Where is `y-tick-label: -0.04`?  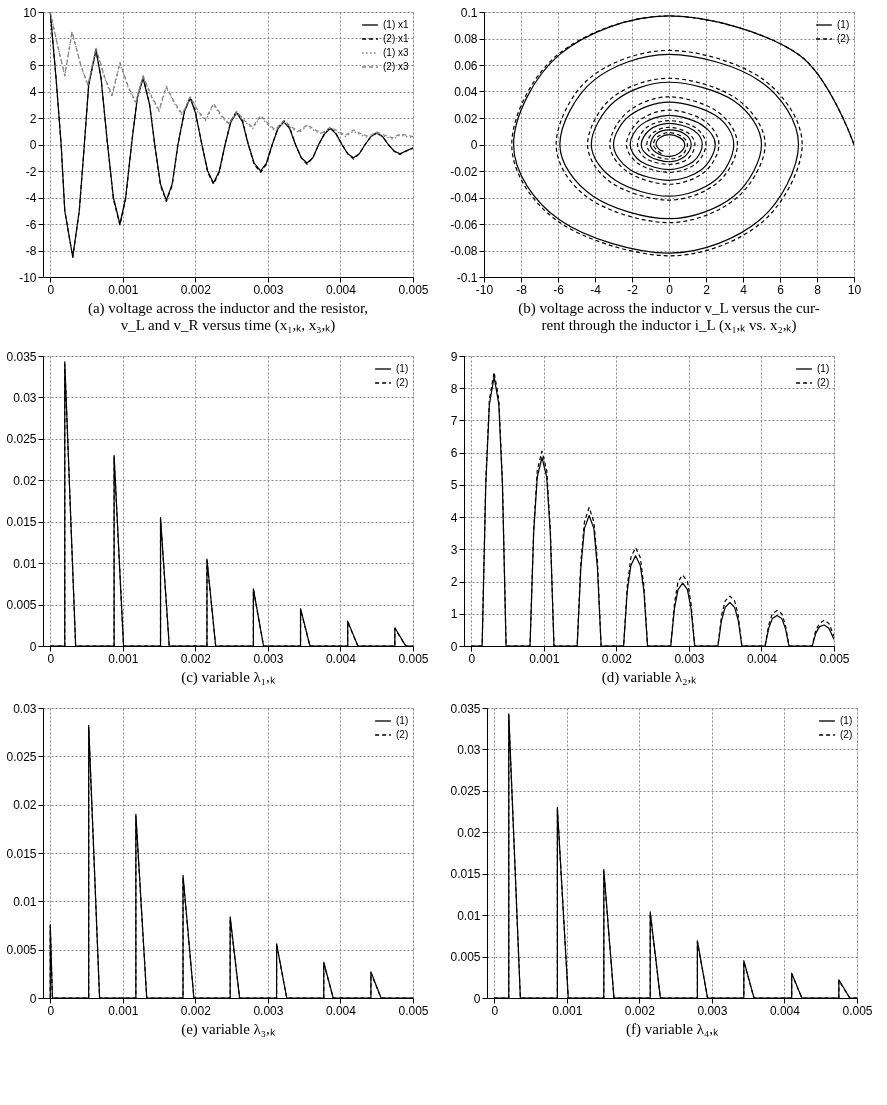 y-tick-label: -0.04 is located at coordinates (464, 198).